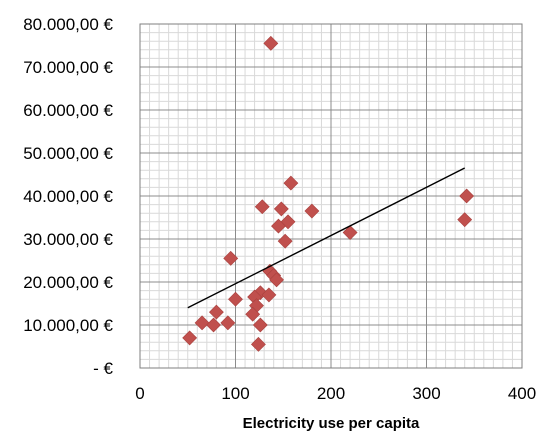  I want to click on y-tick-label: 10.000,00 €, so click(68, 325).